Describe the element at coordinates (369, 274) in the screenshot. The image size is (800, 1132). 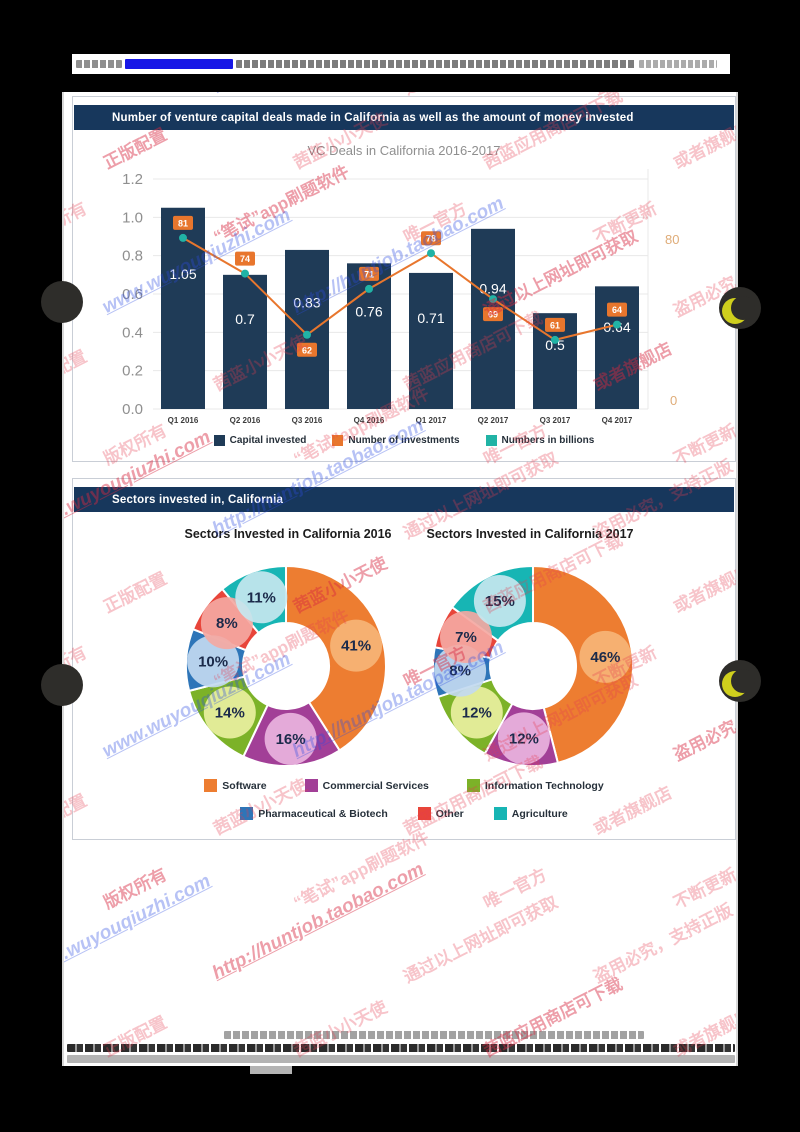
I see `svg-text: 71` at that location.